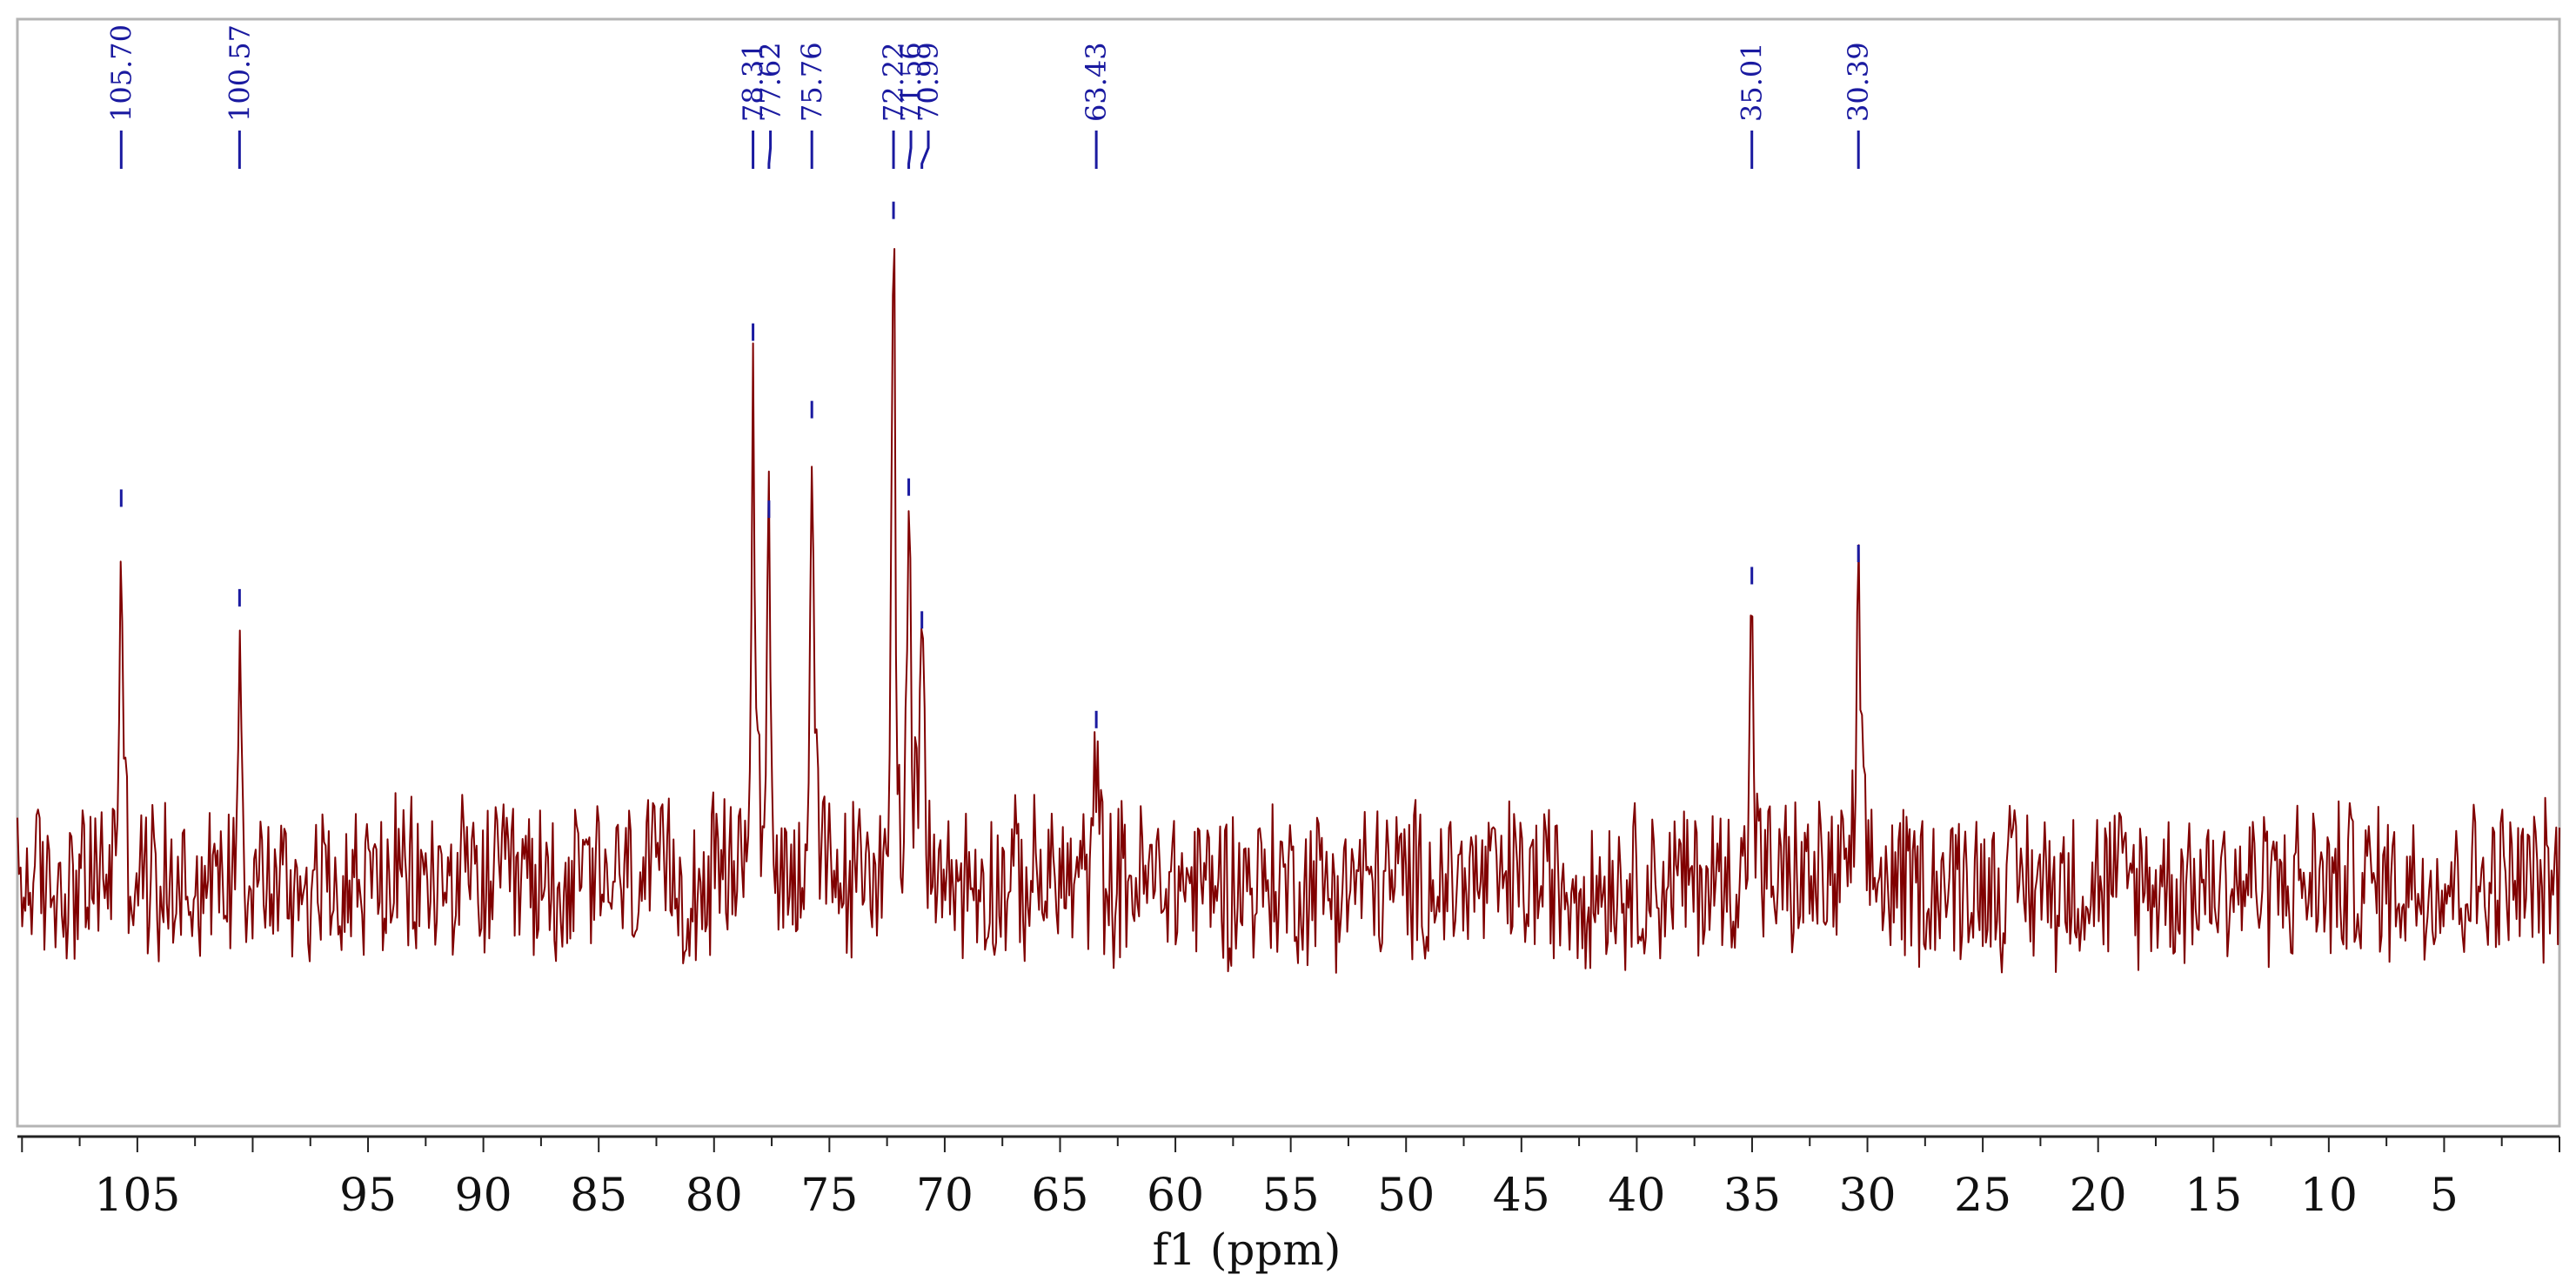  Describe the element at coordinates (1521, 1196) in the screenshot. I see `x-tick-label: 45` at that location.